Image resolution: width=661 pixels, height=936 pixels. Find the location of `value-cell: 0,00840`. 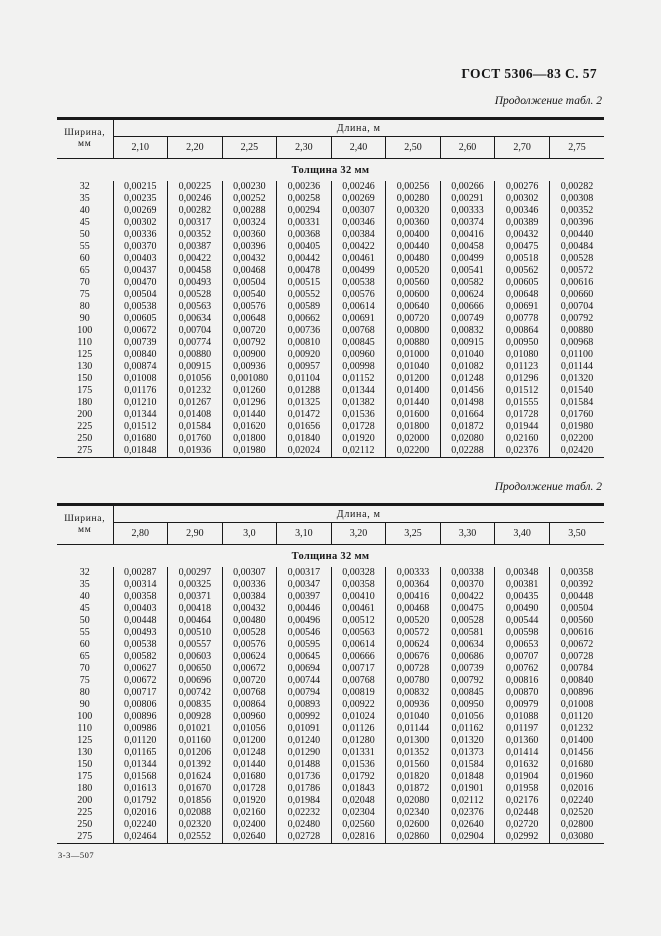

value-cell: 0,00840 is located at coordinates (576, 681).